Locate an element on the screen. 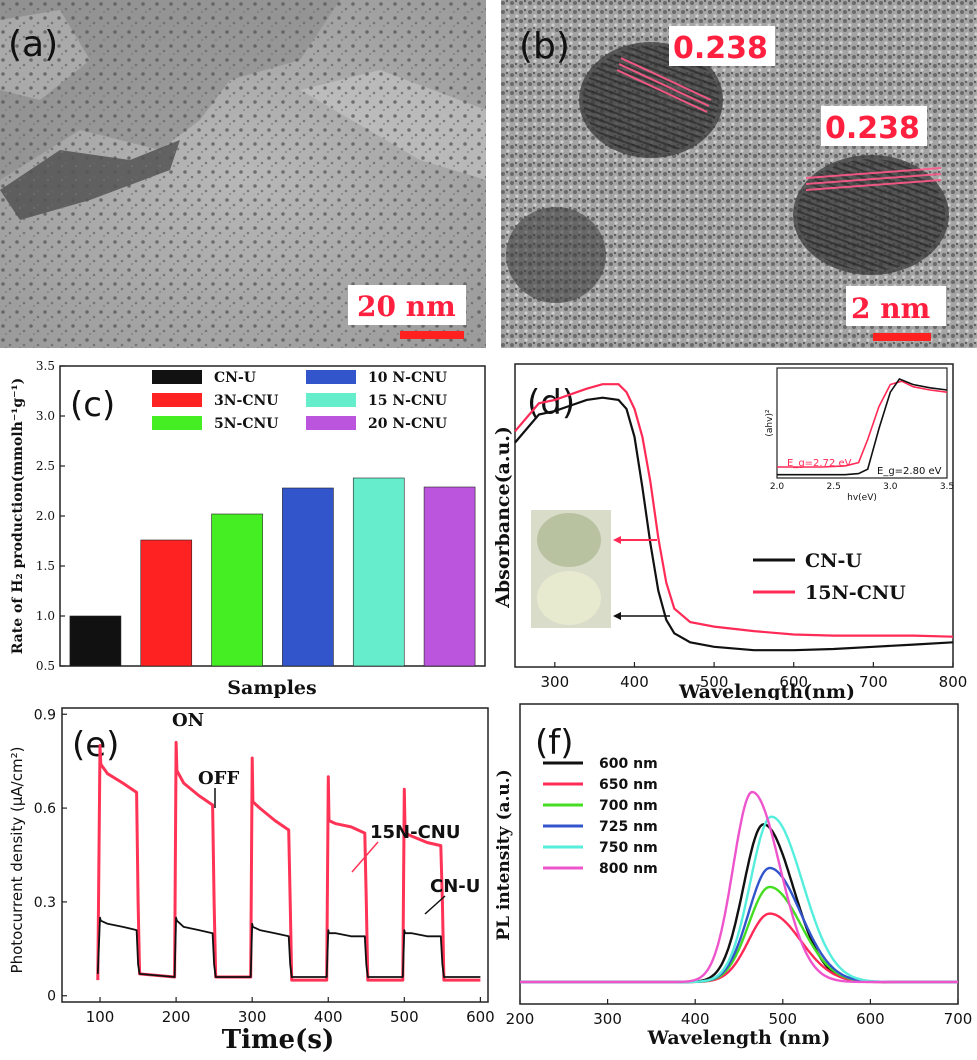 This screenshot has width=977, height=1060. legend-label-c: 10 N-CNU is located at coordinates (407, 378).